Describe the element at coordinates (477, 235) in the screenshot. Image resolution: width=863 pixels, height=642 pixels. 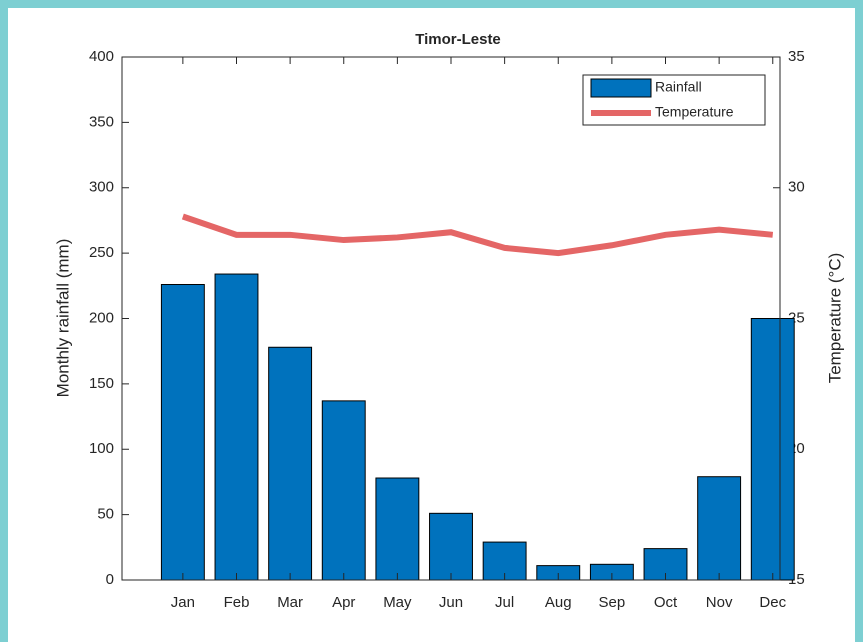
I see `temperature-line` at that location.